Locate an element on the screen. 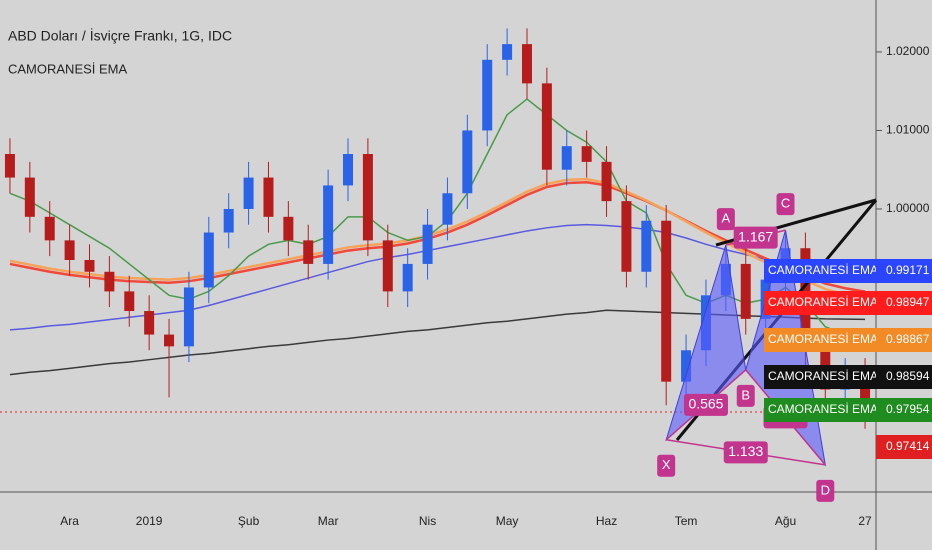 Image resolution: width=932 pixels, height=550 pixels. x-tick-label: Ağu is located at coordinates (785, 521).